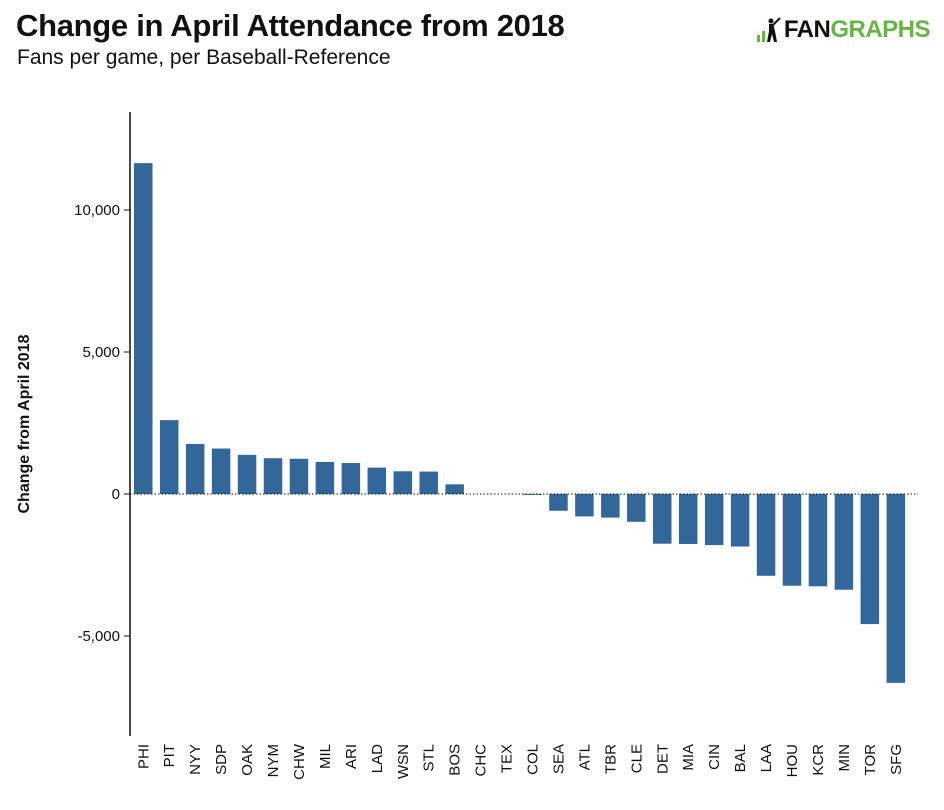 The height and width of the screenshot is (810, 944). What do you see at coordinates (662, 519) in the screenshot?
I see `bar-det` at bounding box center [662, 519].